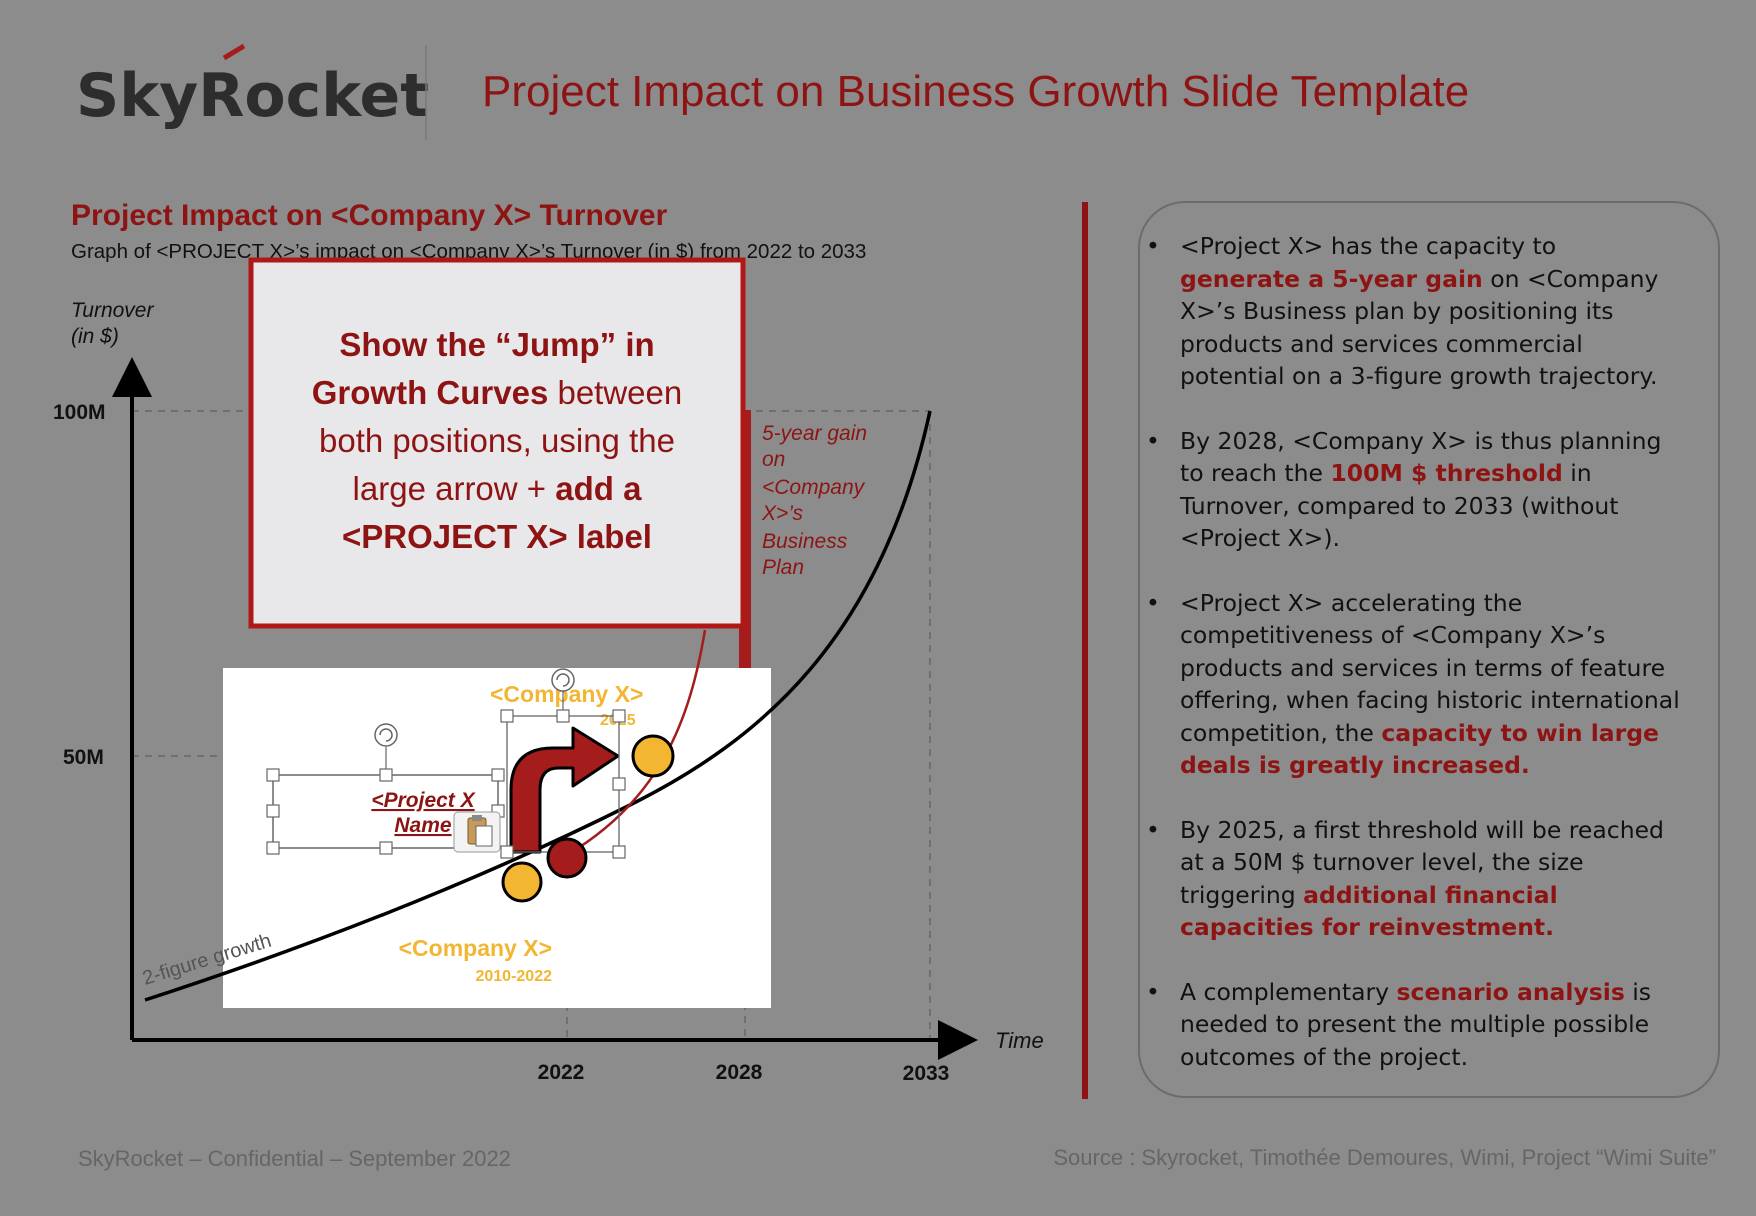  Describe the element at coordinates (369, 215) in the screenshot. I see `chart-heading: Project Impact on <Company X> Turnover` at that location.